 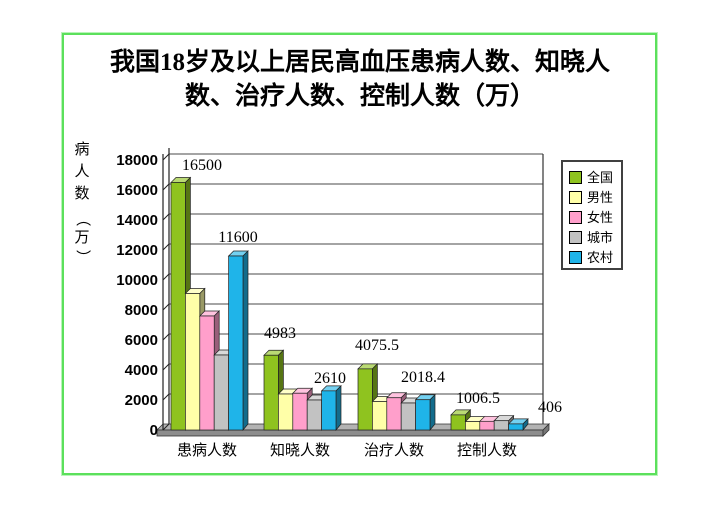 I want to click on bar-male-treatment, so click(x=380, y=416).